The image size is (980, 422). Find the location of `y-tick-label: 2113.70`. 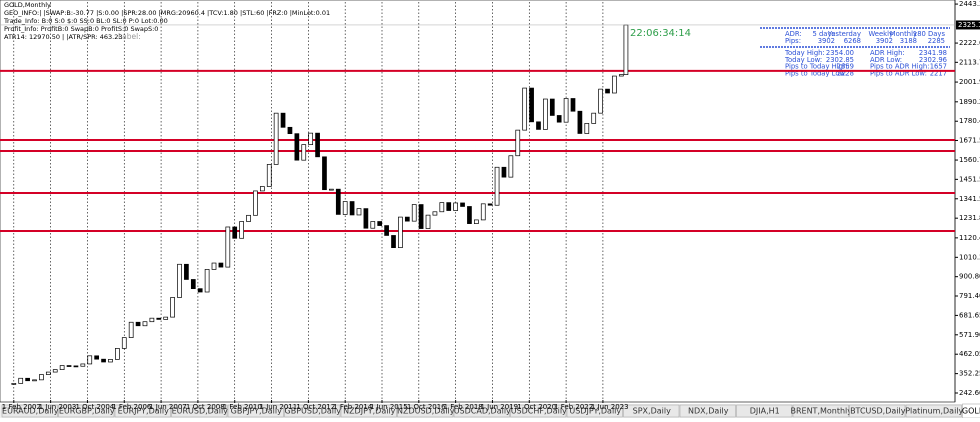

y-tick-label: 2113.70 is located at coordinates (969, 62).